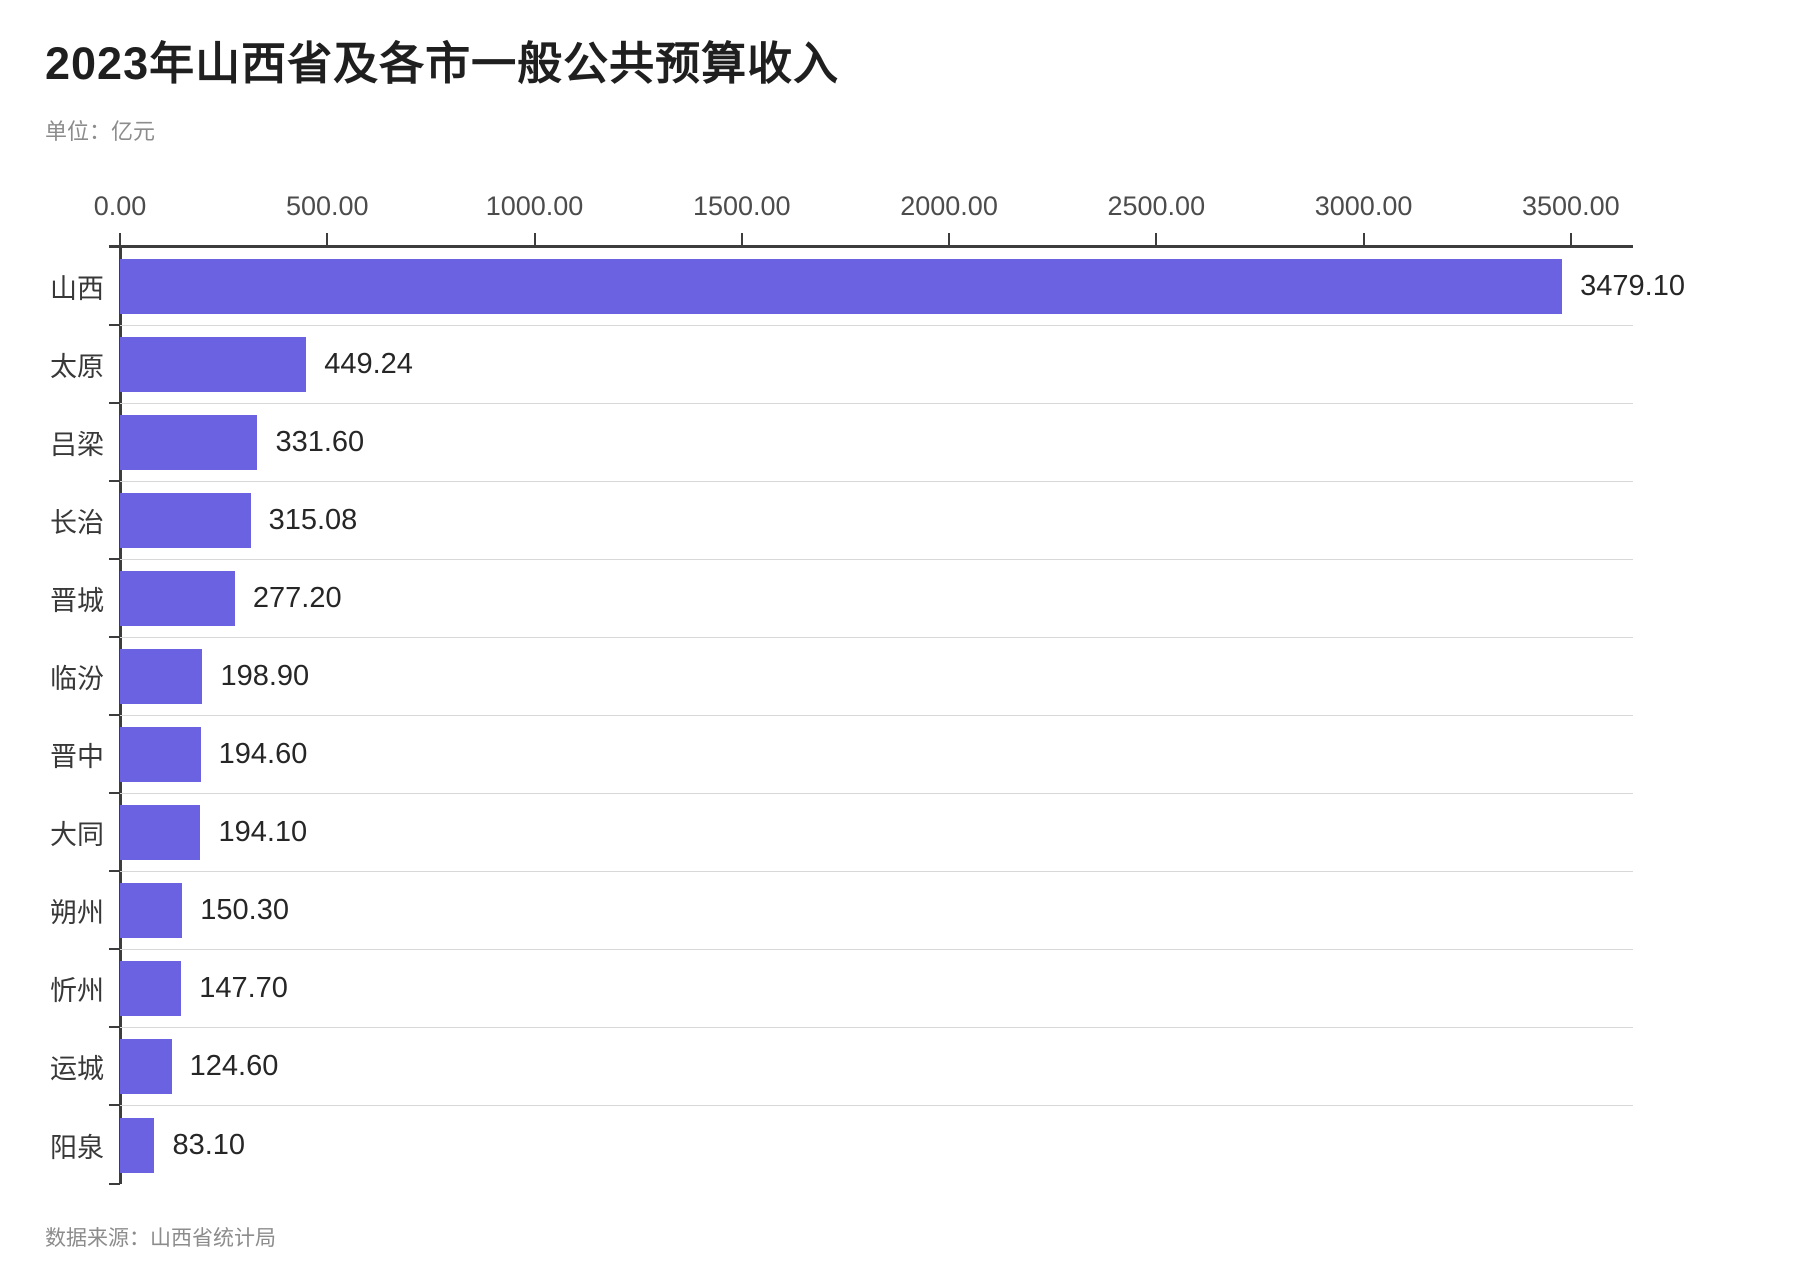 Image resolution: width=1800 pixels, height=1280 pixels. Describe the element at coordinates (320, 442) in the screenshot. I see `value-label: 331.60` at that location.